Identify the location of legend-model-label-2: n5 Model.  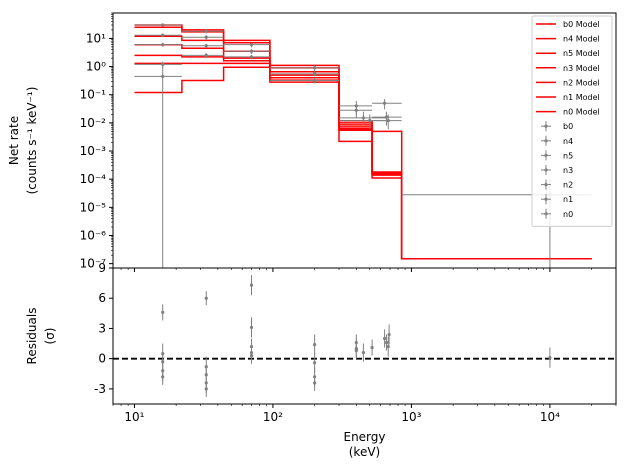
(581, 53).